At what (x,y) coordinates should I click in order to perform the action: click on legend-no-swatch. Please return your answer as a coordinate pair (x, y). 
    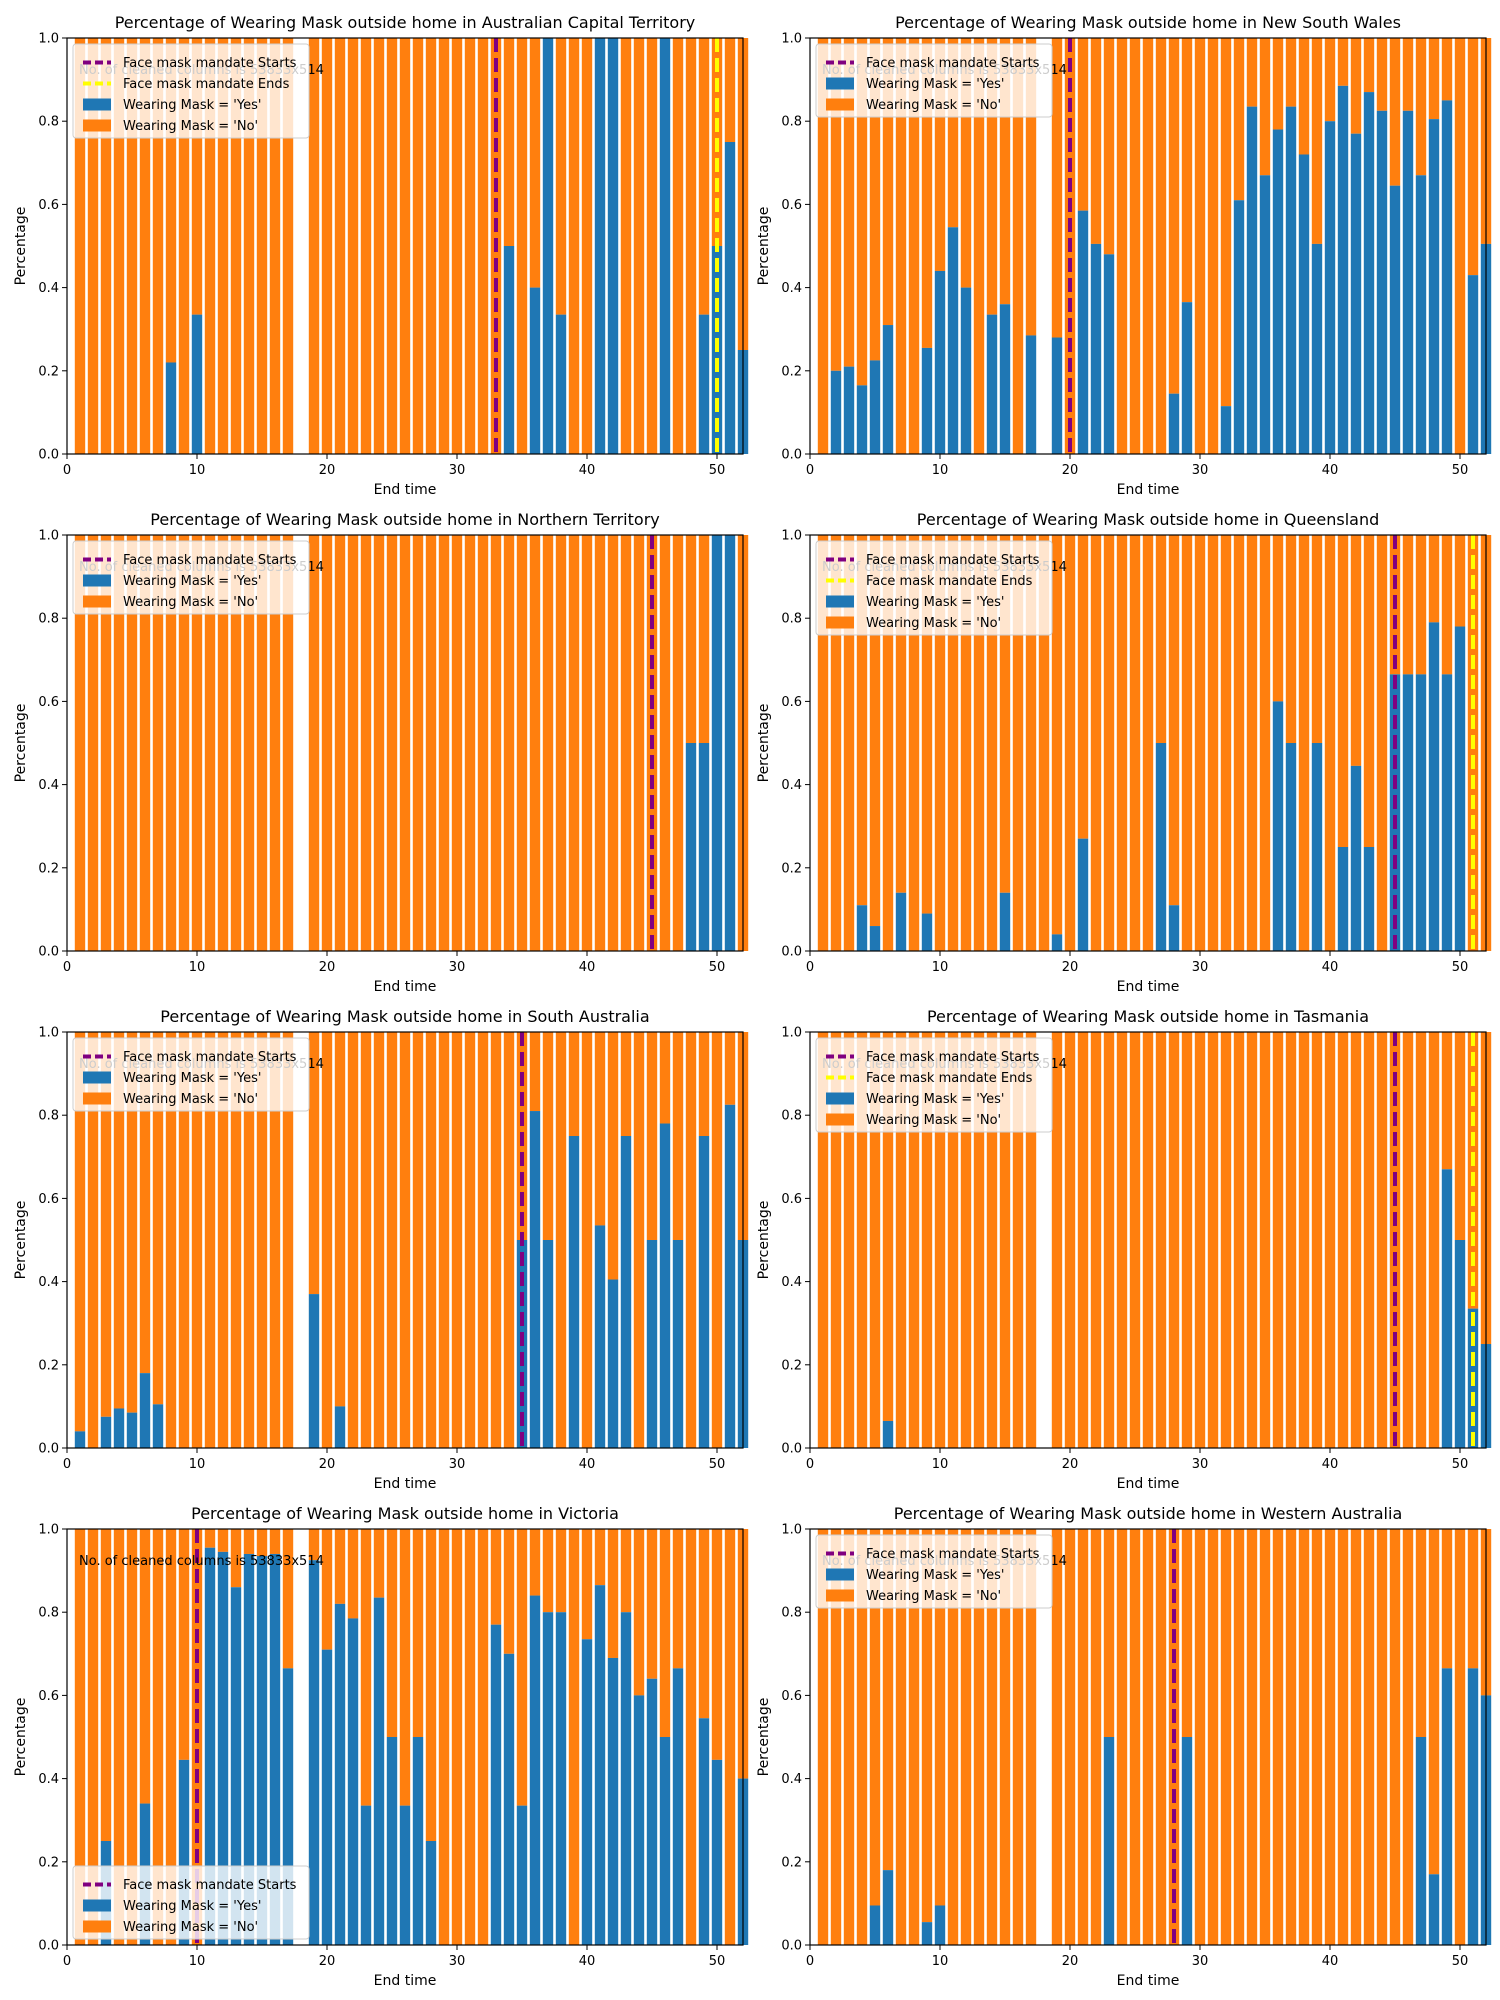
    Looking at the image, I should click on (97, 1926).